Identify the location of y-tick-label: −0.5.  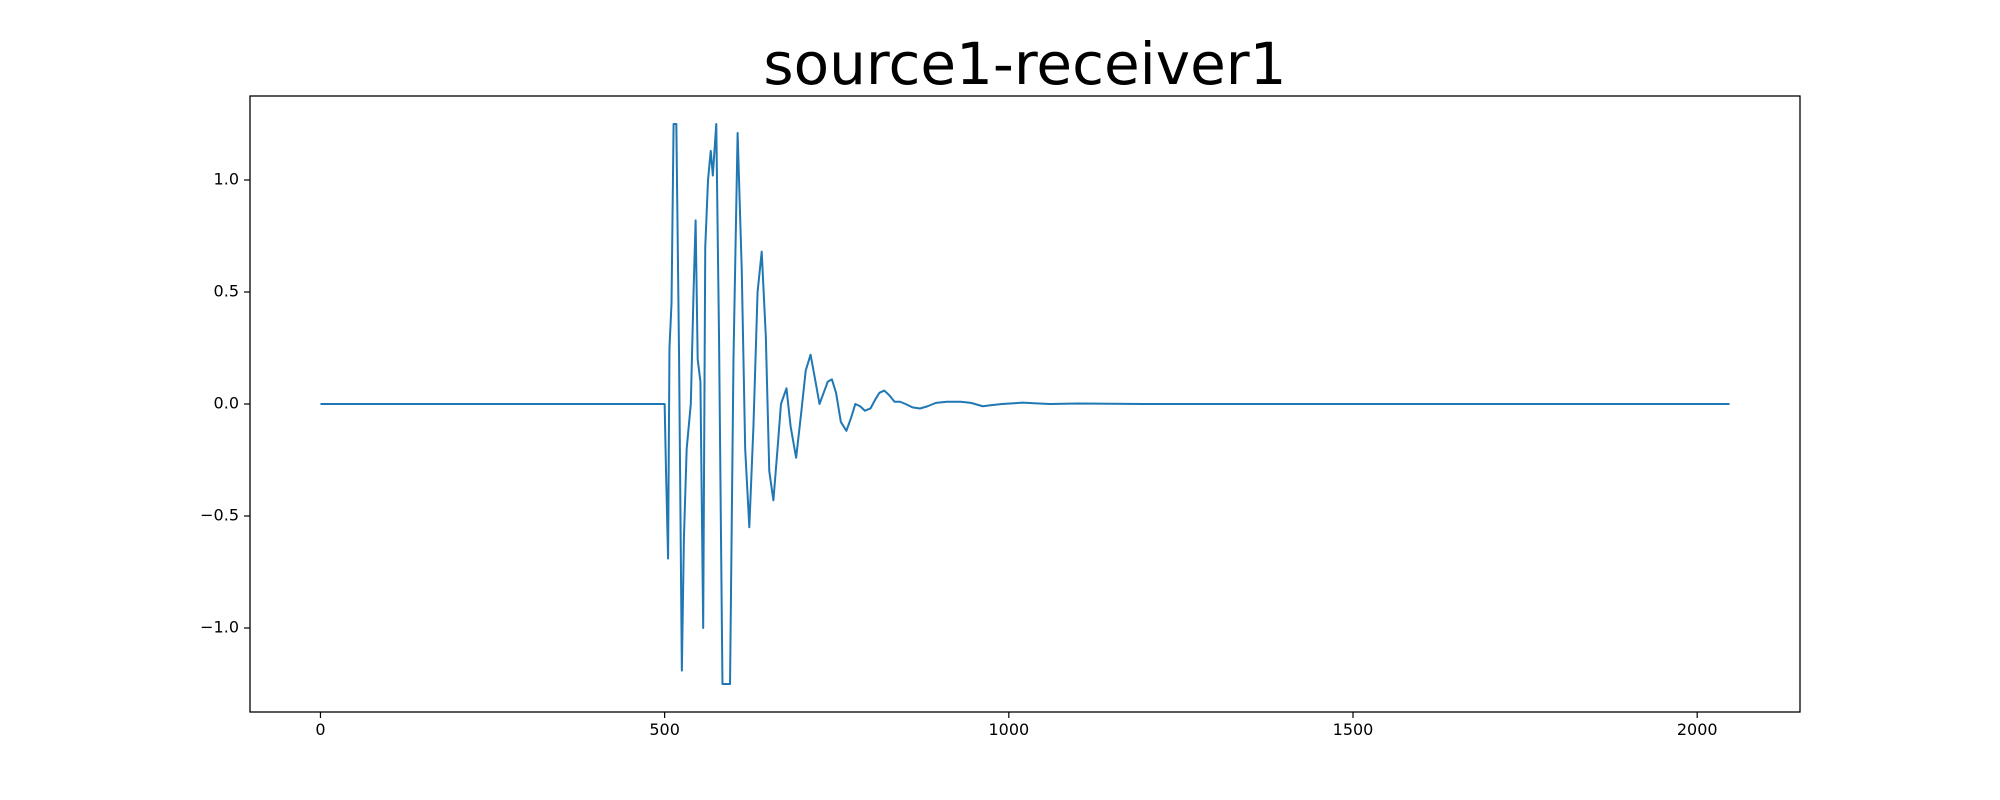
(219, 515).